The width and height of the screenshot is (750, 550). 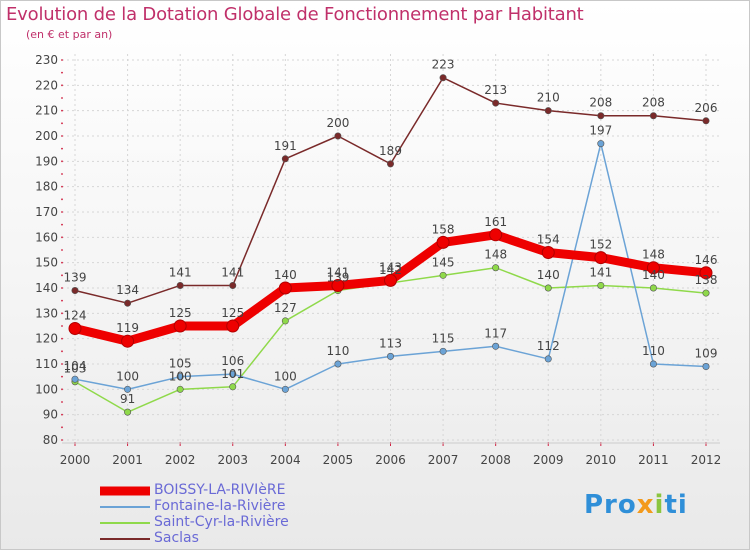 What do you see at coordinates (653, 351) in the screenshot?
I see `data-label: 110` at bounding box center [653, 351].